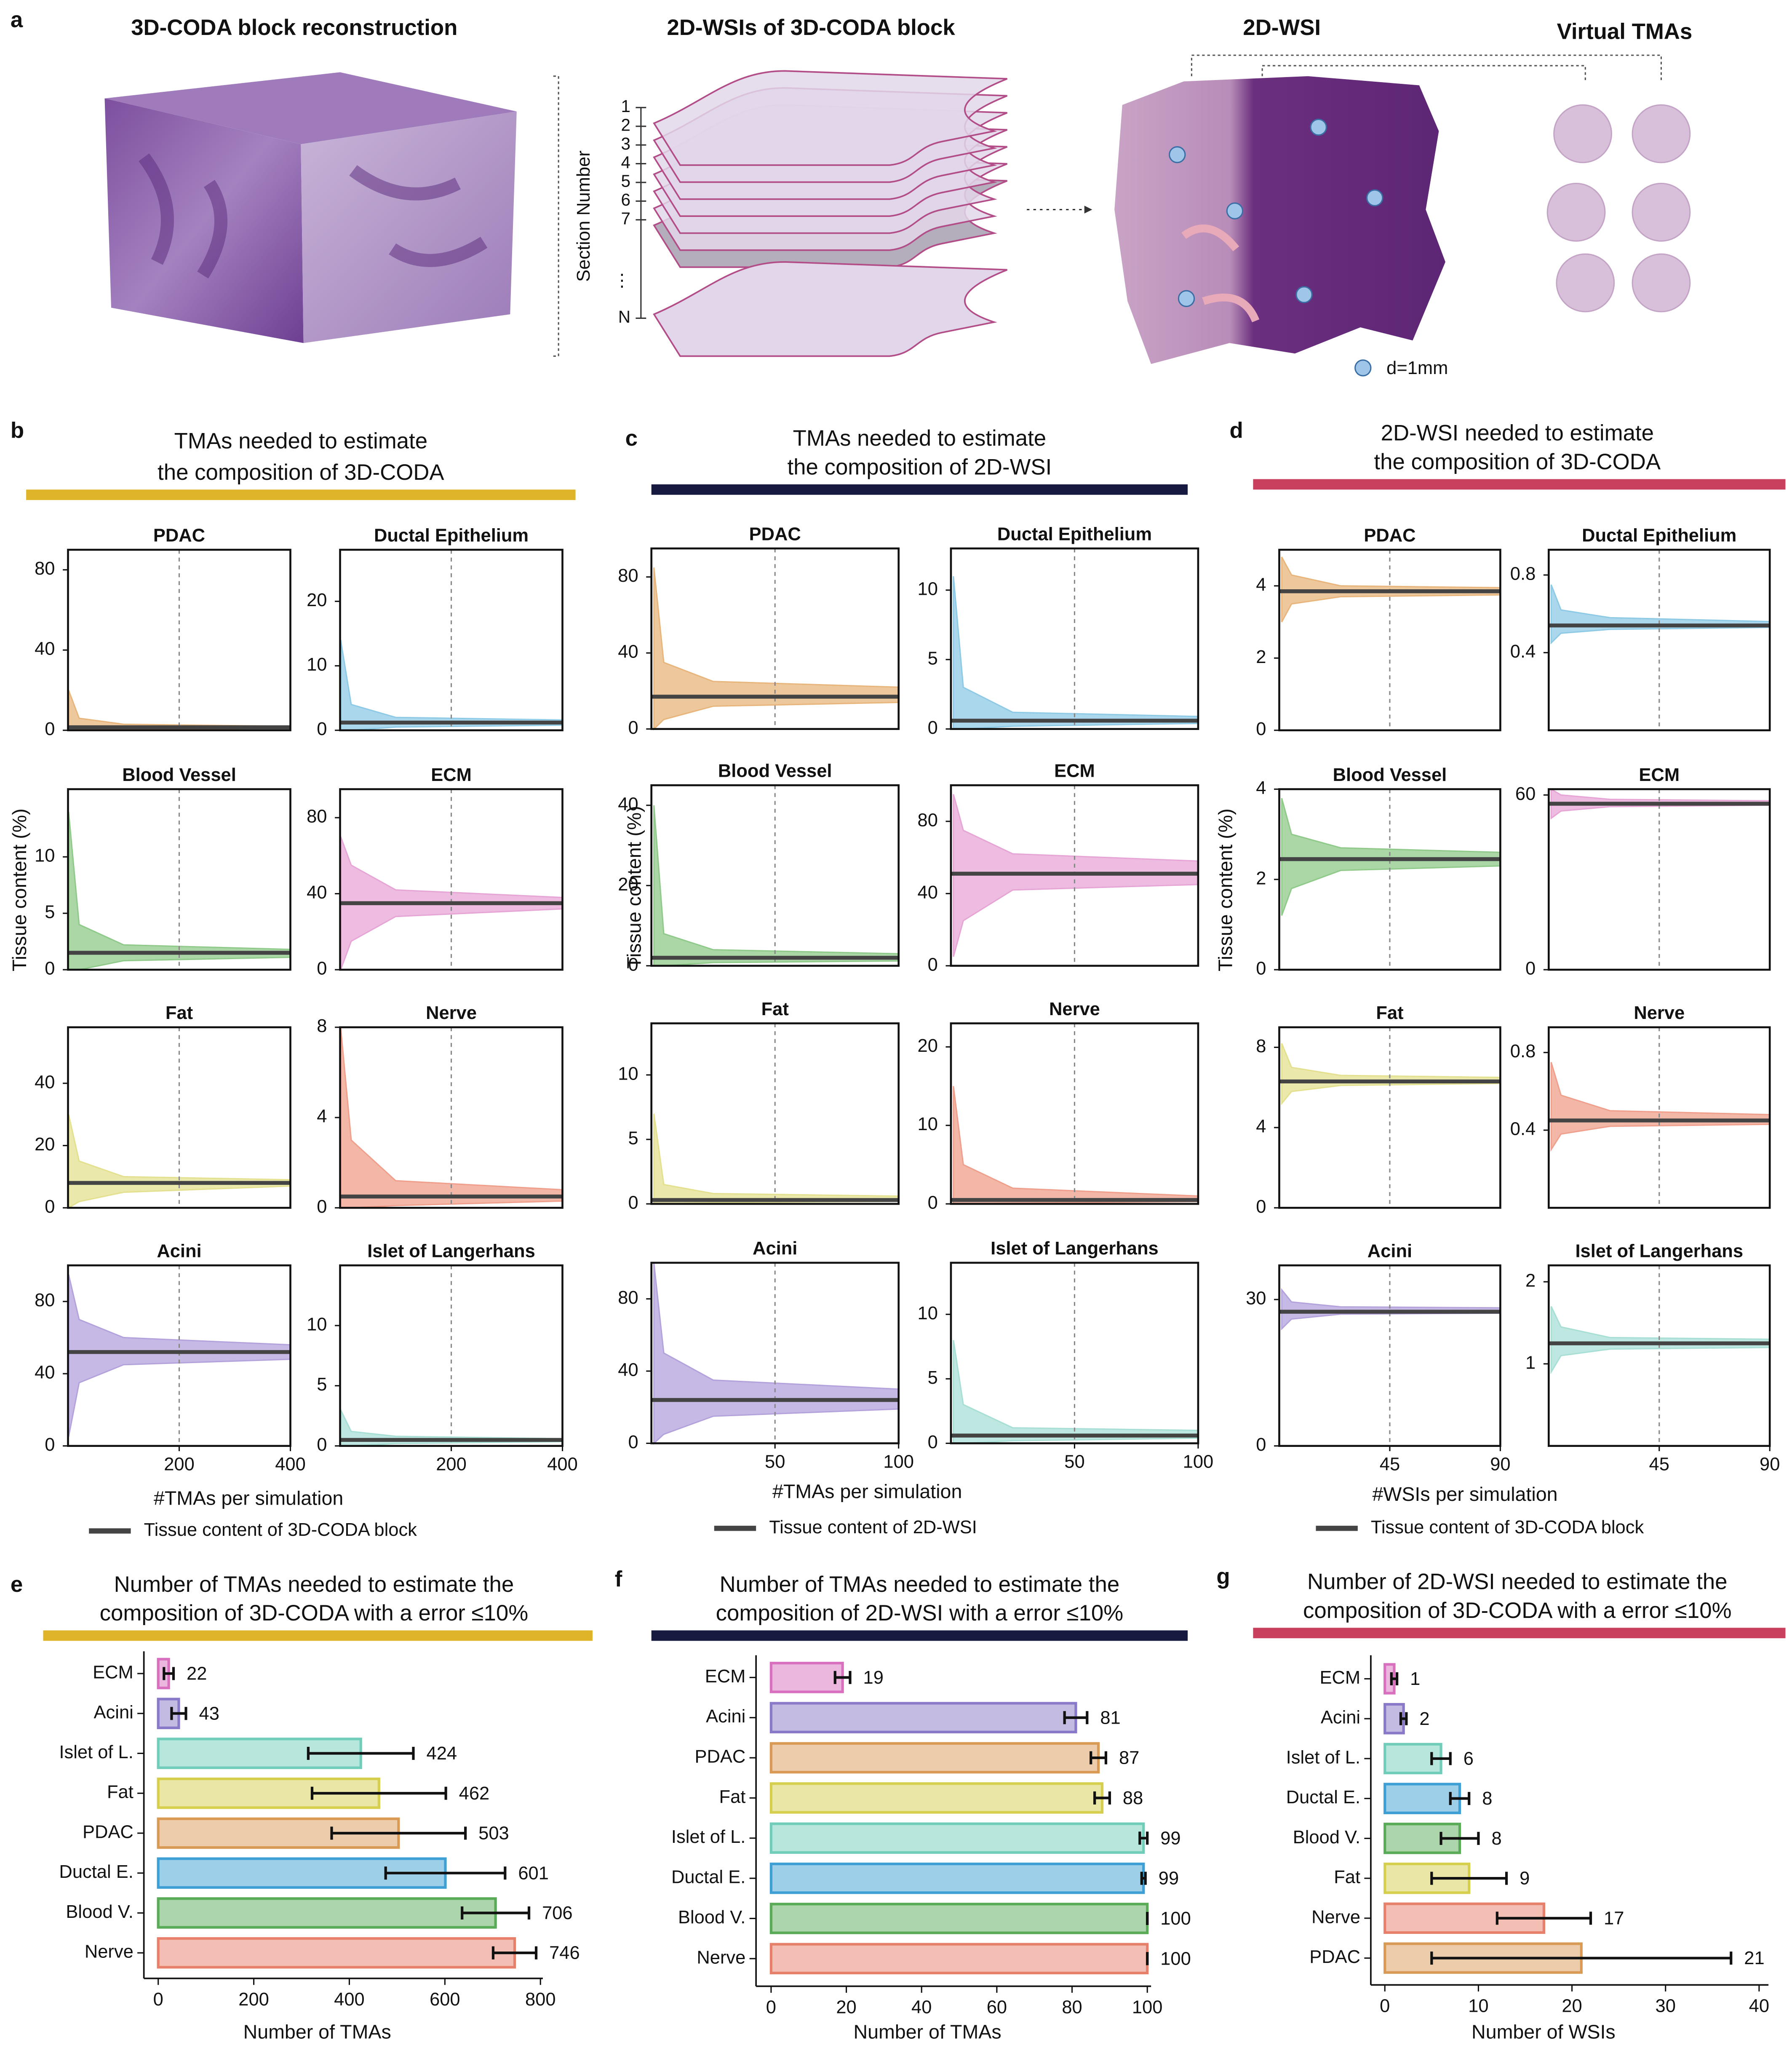  I want to click on y-tick-label: 5, so click(50, 912).